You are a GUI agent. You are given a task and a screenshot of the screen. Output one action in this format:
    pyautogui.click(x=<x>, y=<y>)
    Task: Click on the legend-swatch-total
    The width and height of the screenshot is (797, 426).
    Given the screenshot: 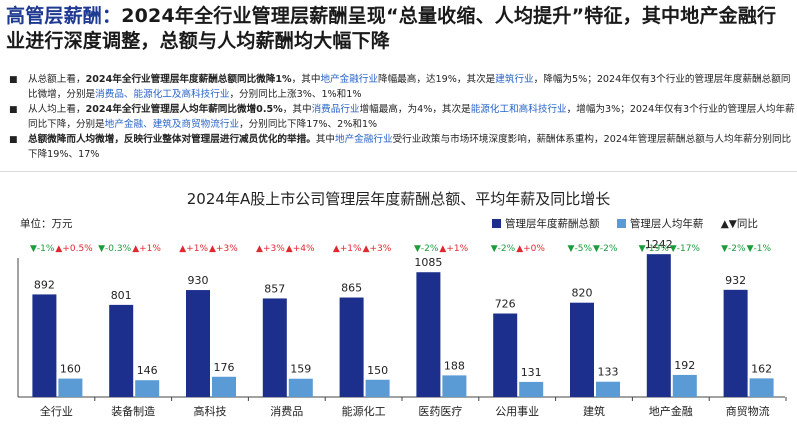 What is the action you would take?
    pyautogui.click(x=496, y=223)
    